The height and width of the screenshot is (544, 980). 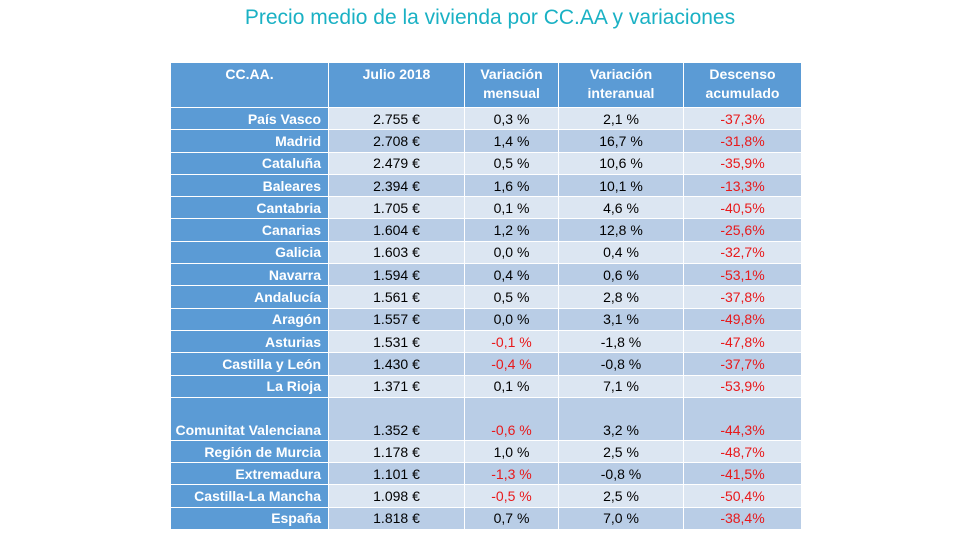 What do you see at coordinates (742, 275) in the screenshot?
I see `accumulated-drop-cell: -53,1%` at bounding box center [742, 275].